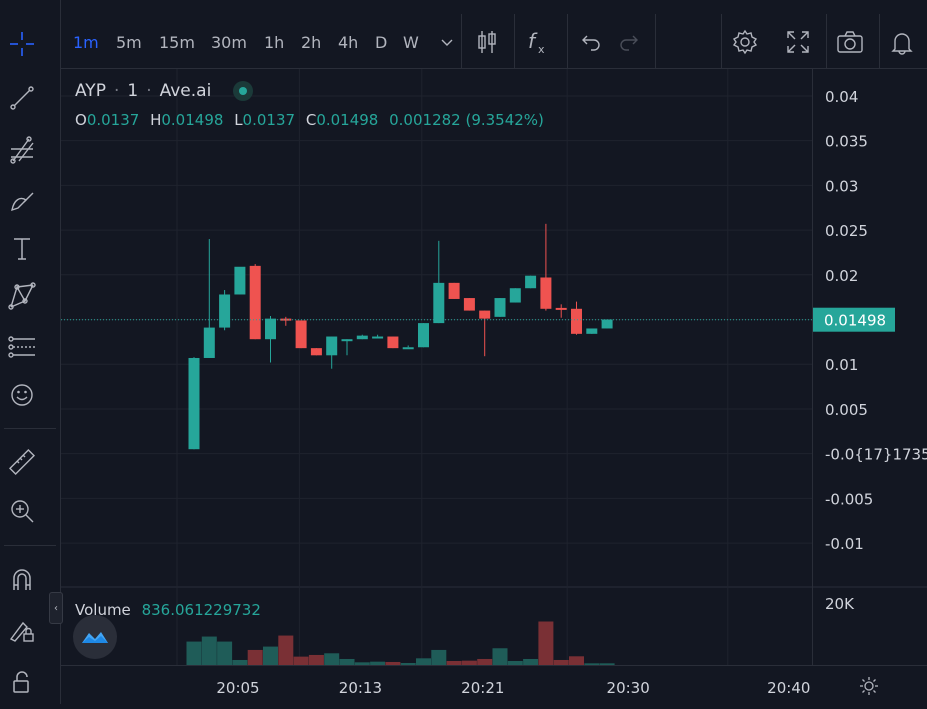 This screenshot has height=709, width=927. I want to click on magnet-icon, so click(22, 580).